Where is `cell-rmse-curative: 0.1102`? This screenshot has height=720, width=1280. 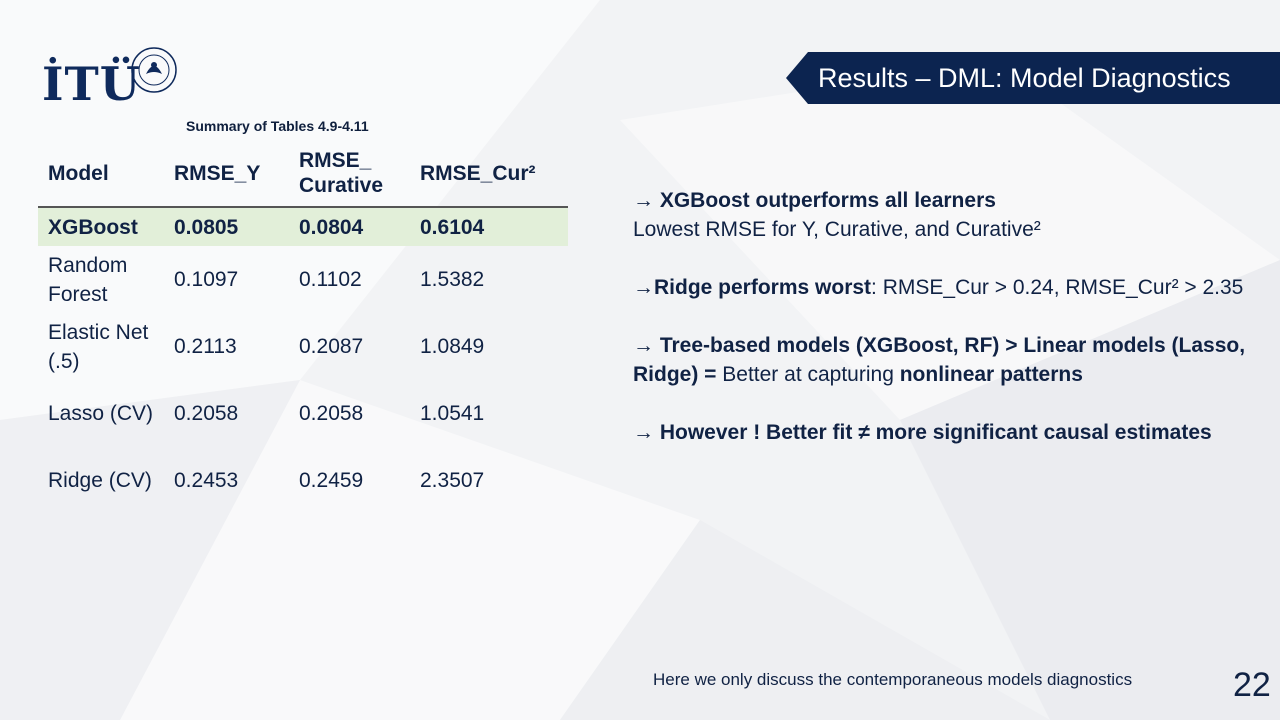
cell-rmse-curative: 0.1102 is located at coordinates (330, 279).